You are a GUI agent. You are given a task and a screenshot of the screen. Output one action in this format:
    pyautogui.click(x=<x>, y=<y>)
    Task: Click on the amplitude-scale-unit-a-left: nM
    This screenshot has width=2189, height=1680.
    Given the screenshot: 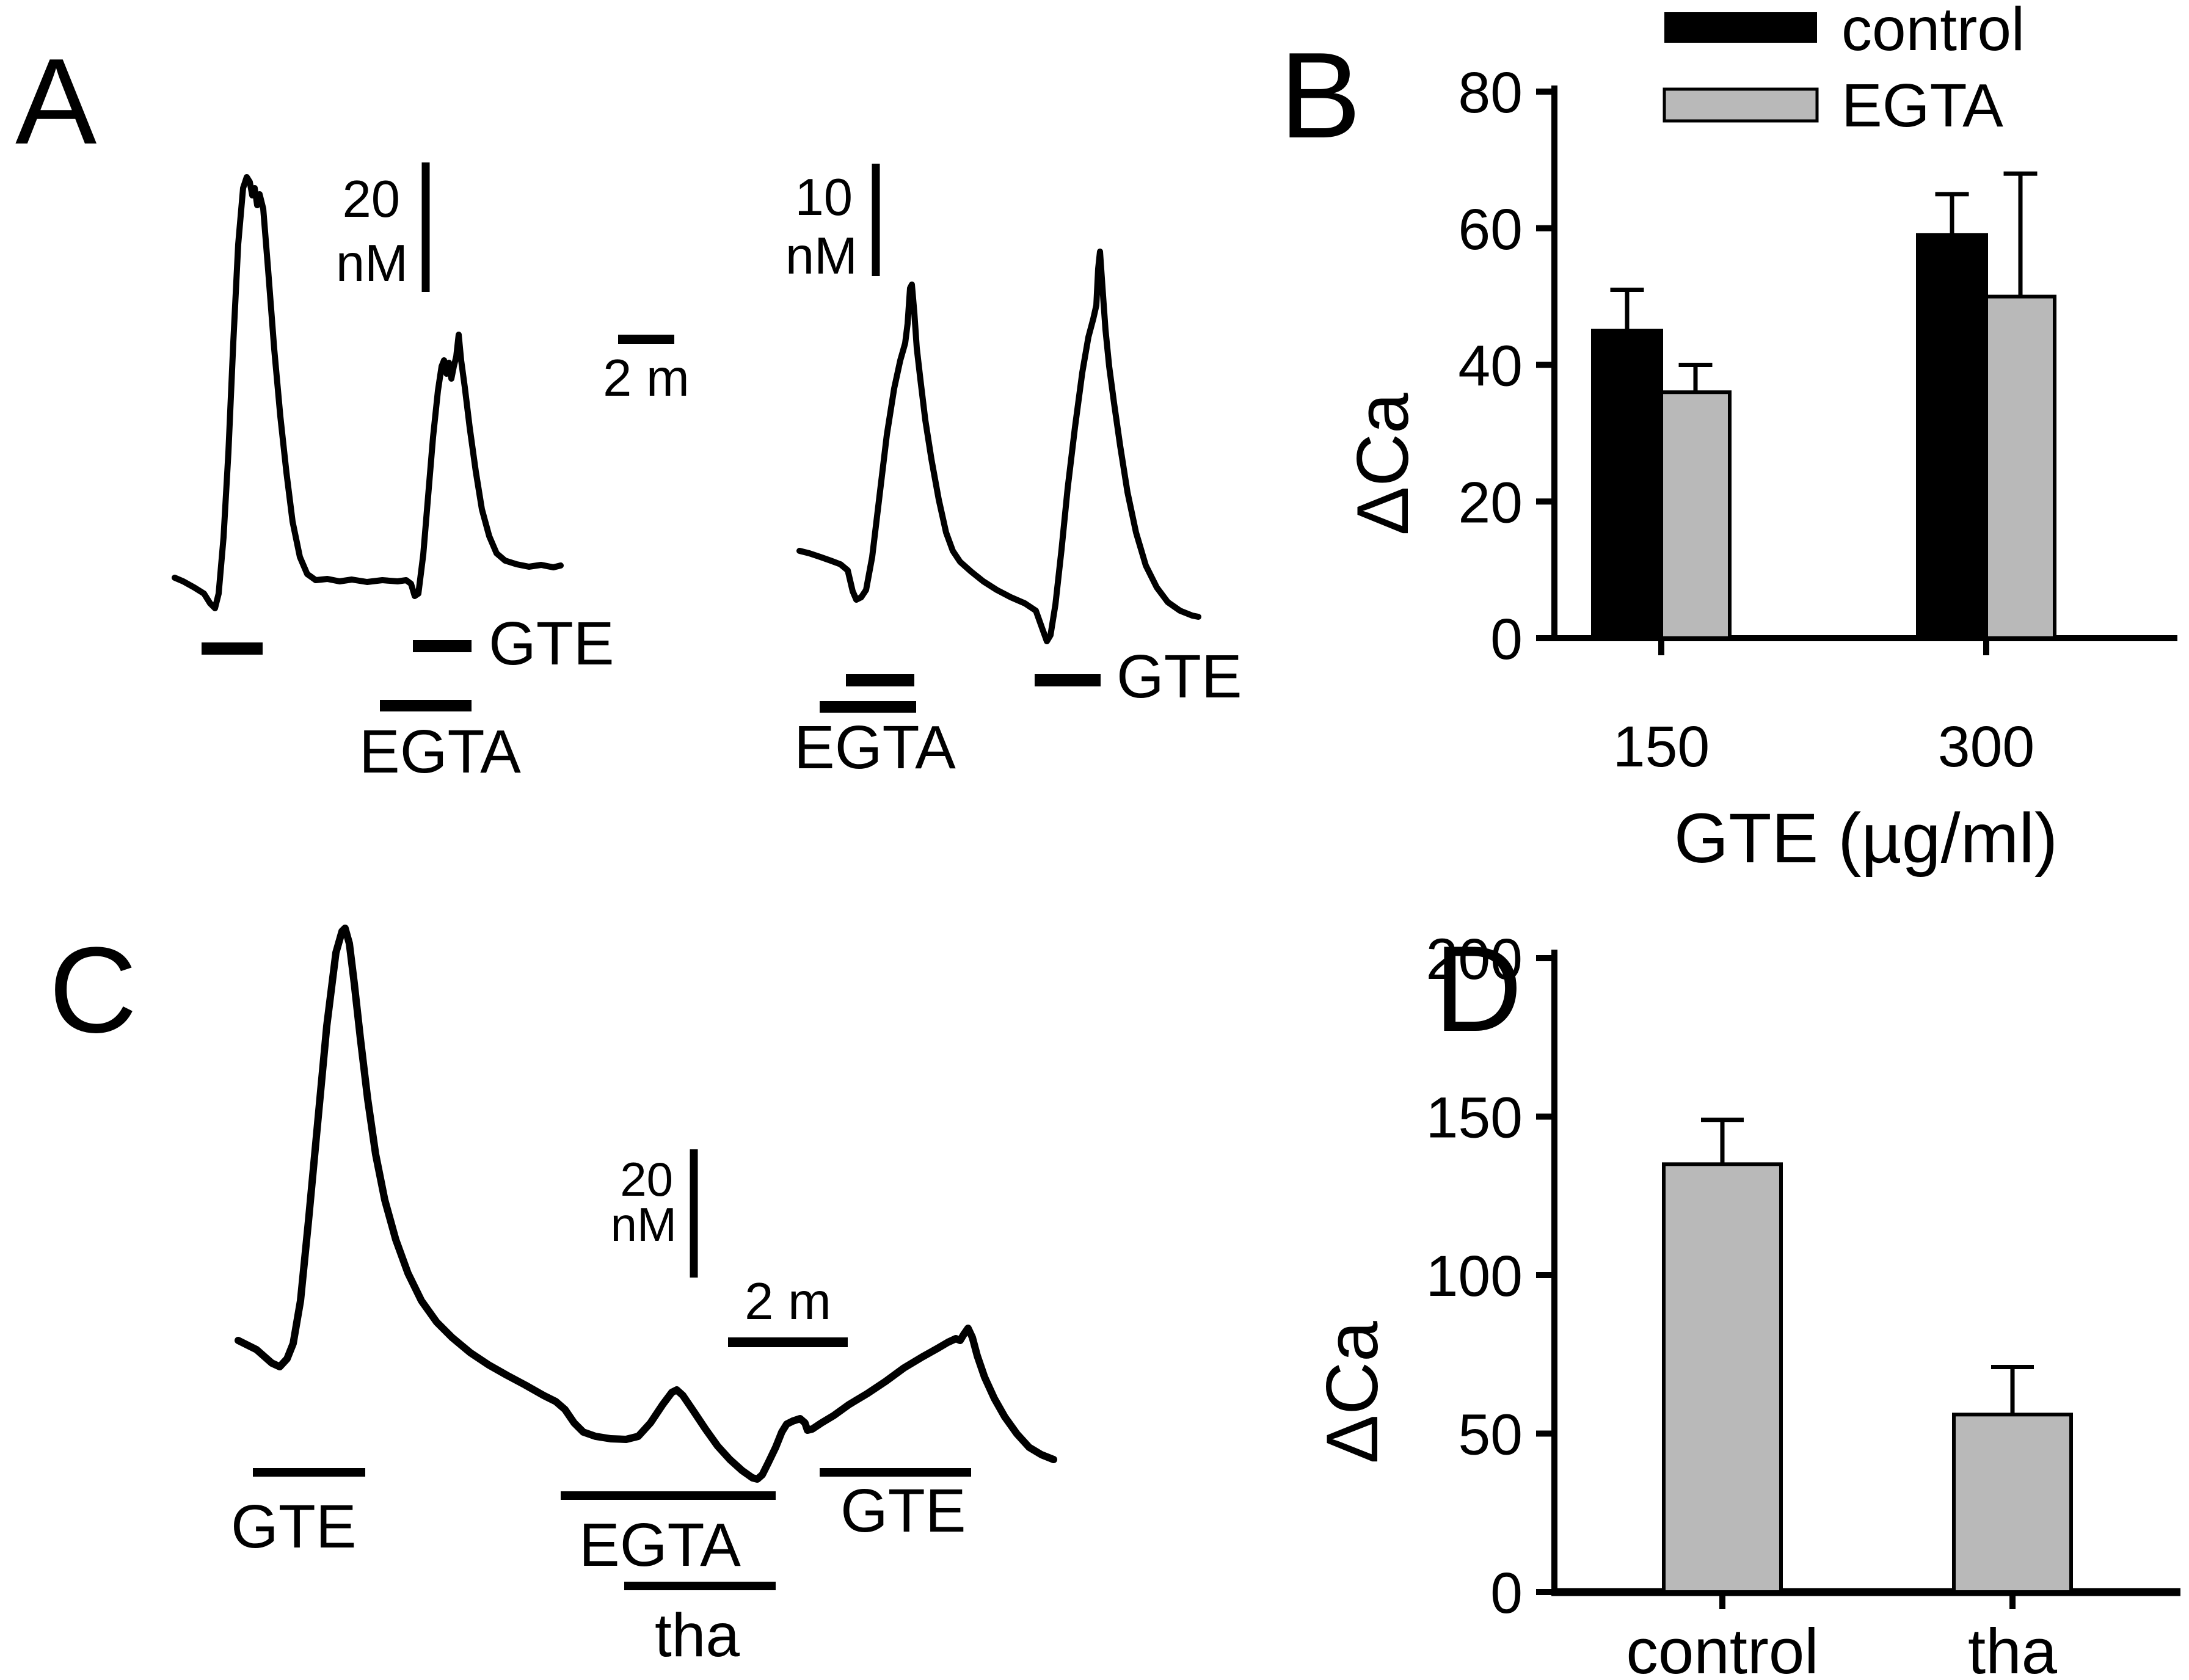 What is the action you would take?
    pyautogui.click(x=372, y=264)
    